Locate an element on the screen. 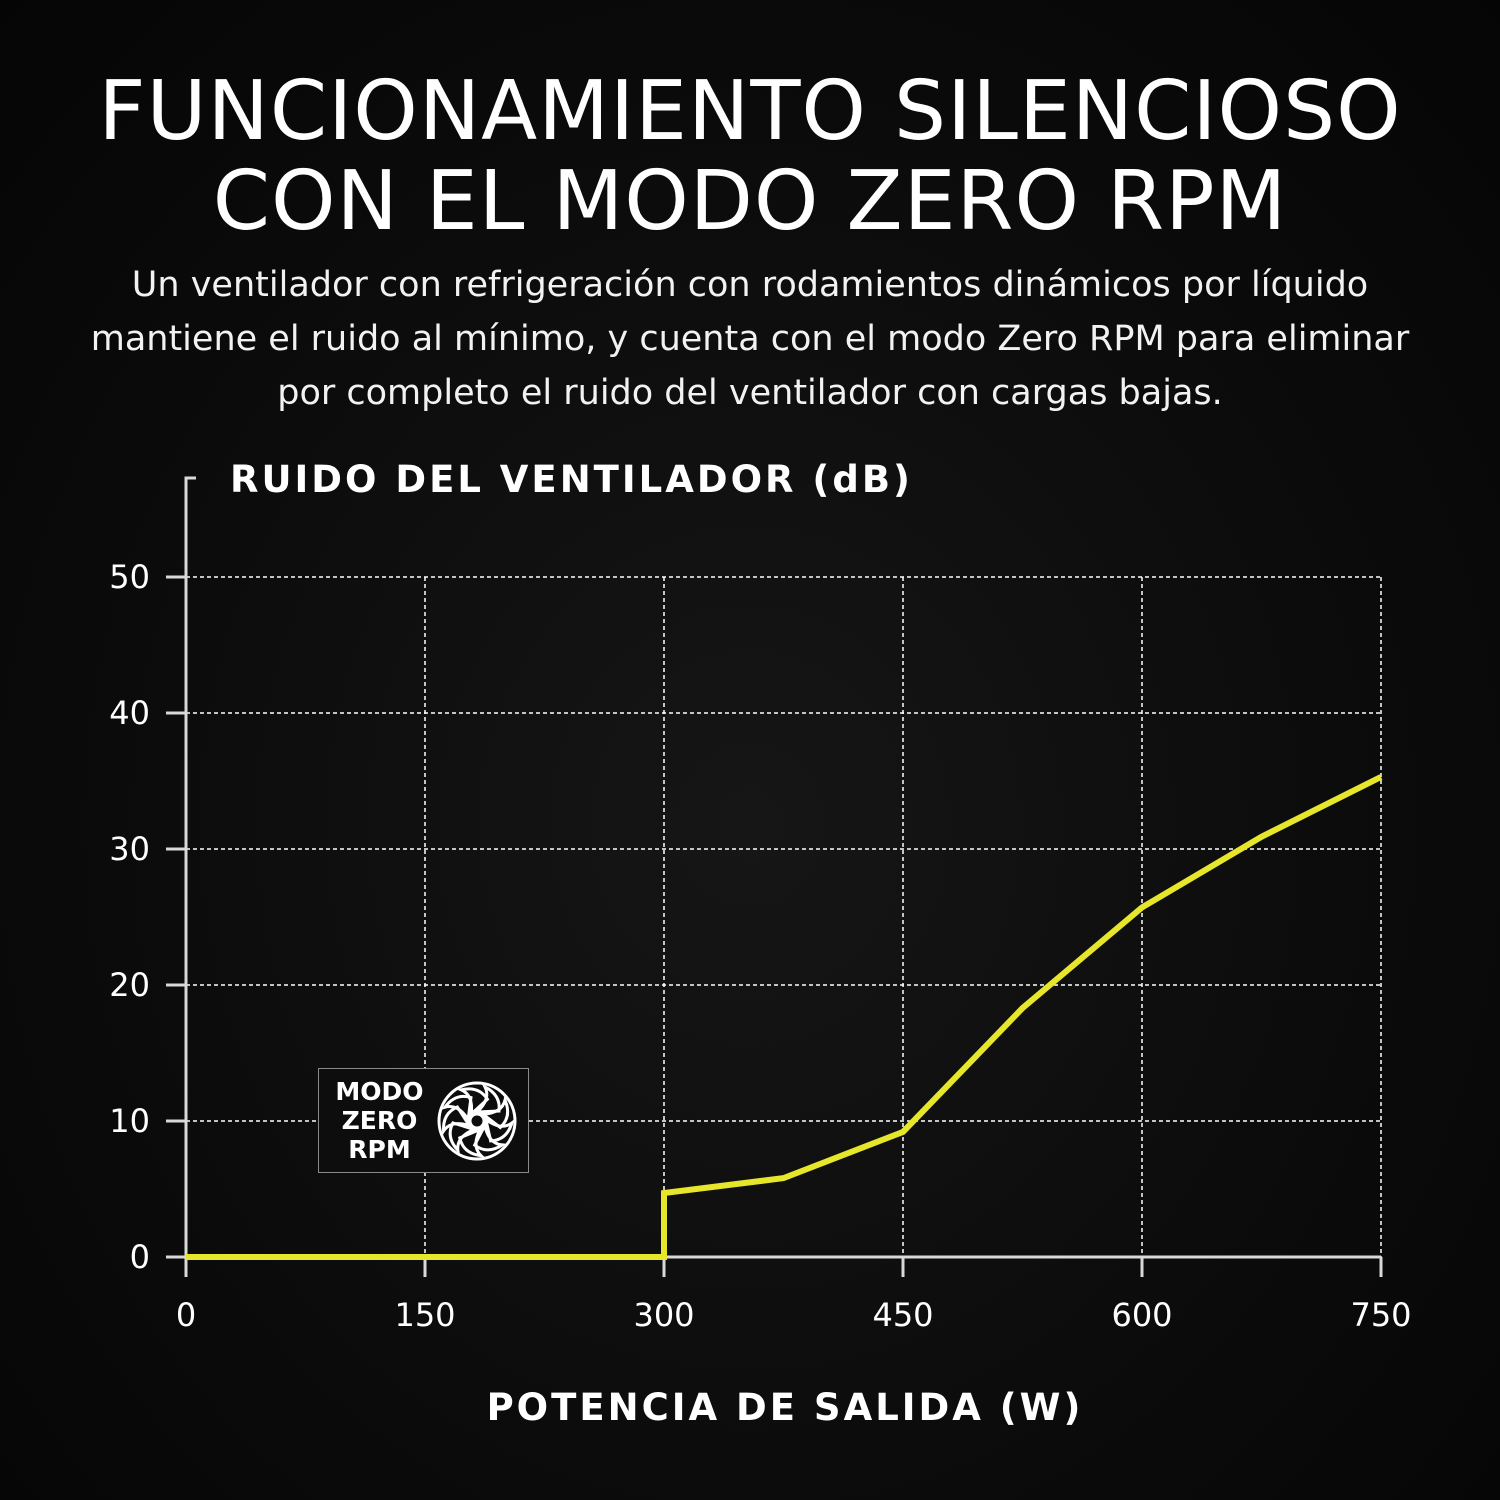  fan-icon is located at coordinates (477, 1121).